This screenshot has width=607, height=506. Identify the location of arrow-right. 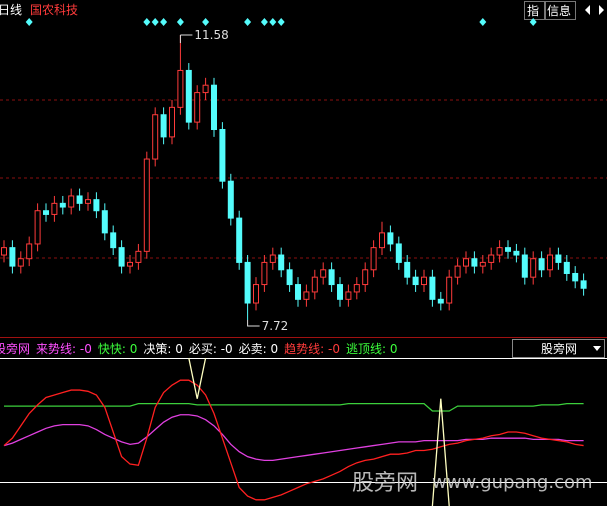
(601, 10).